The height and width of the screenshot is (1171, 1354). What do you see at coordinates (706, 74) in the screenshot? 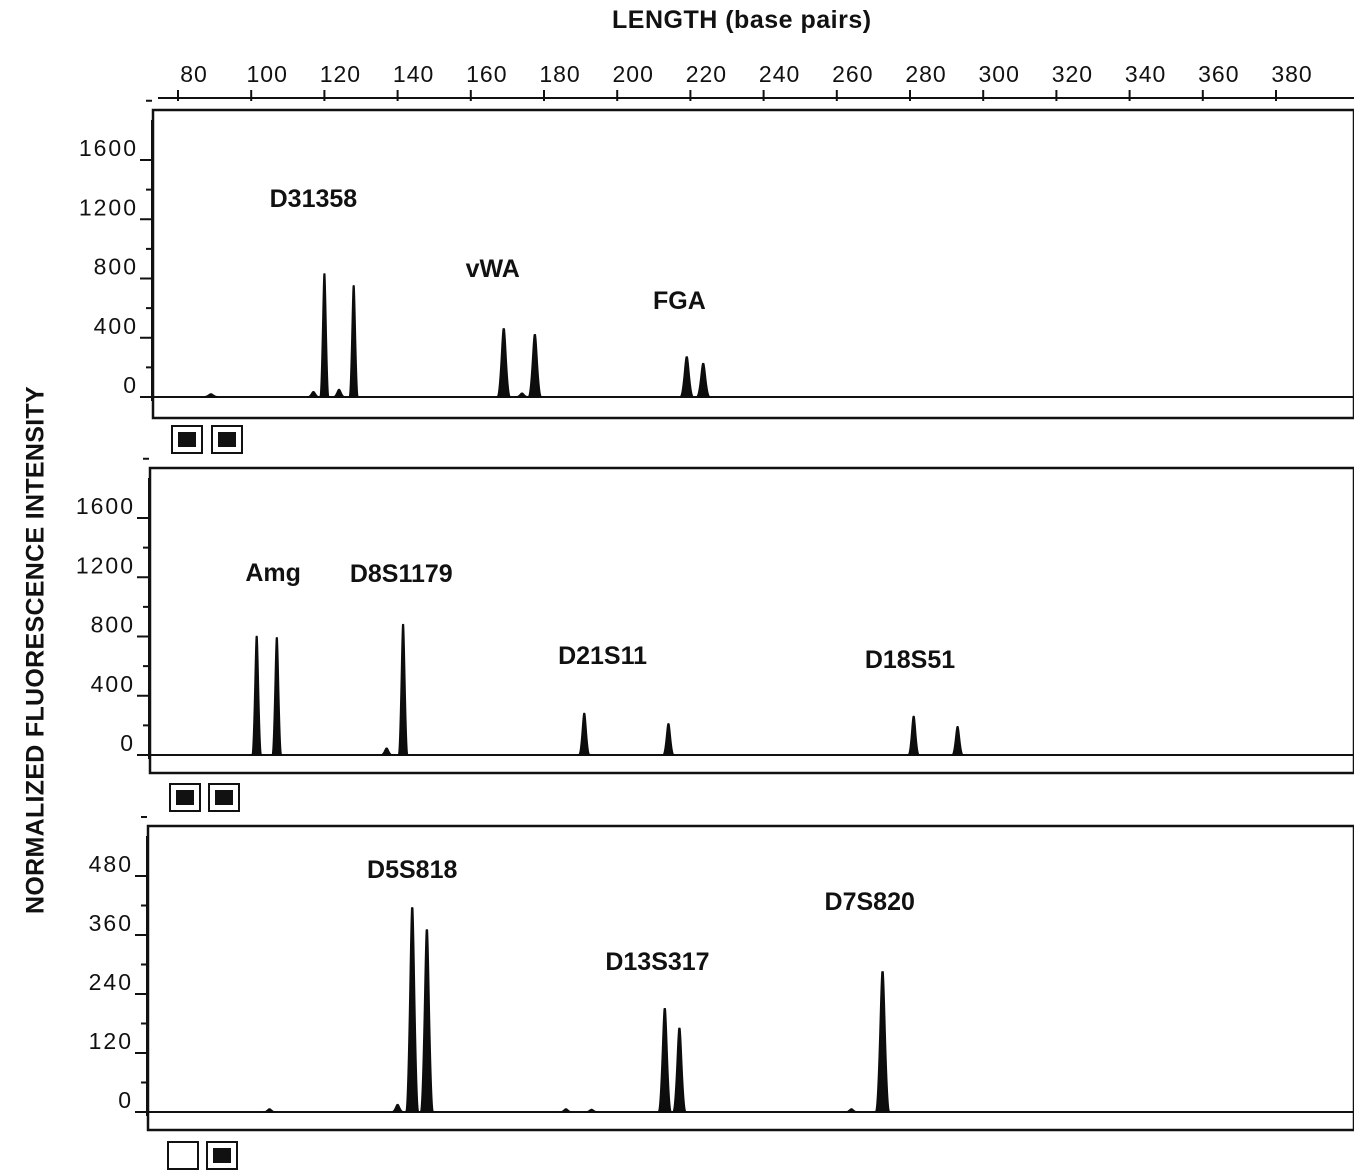
I see `x-tick-label: 220` at bounding box center [706, 74].